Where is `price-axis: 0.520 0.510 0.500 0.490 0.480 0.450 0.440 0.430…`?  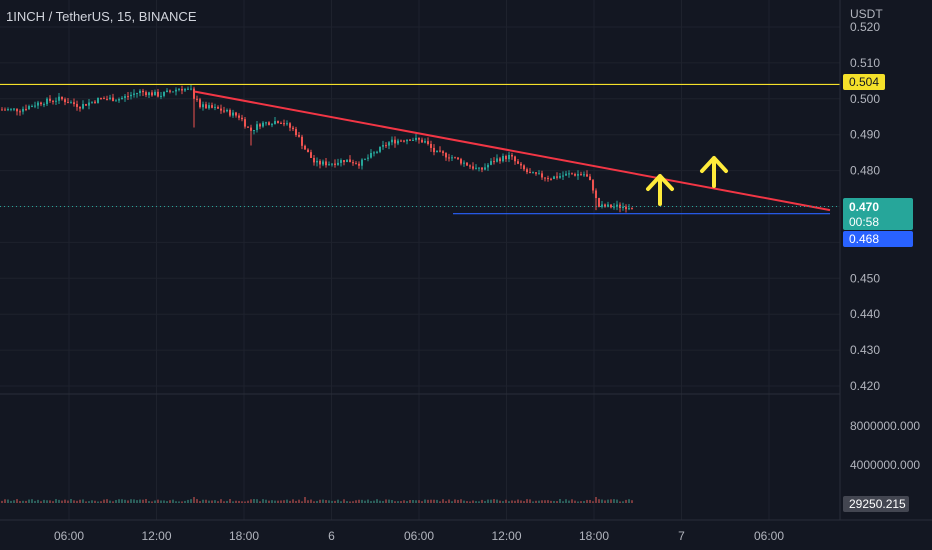 price-axis: 0.520 0.510 0.500 0.490 0.480 0.450 0.440 0.430… is located at coordinates (865, 206).